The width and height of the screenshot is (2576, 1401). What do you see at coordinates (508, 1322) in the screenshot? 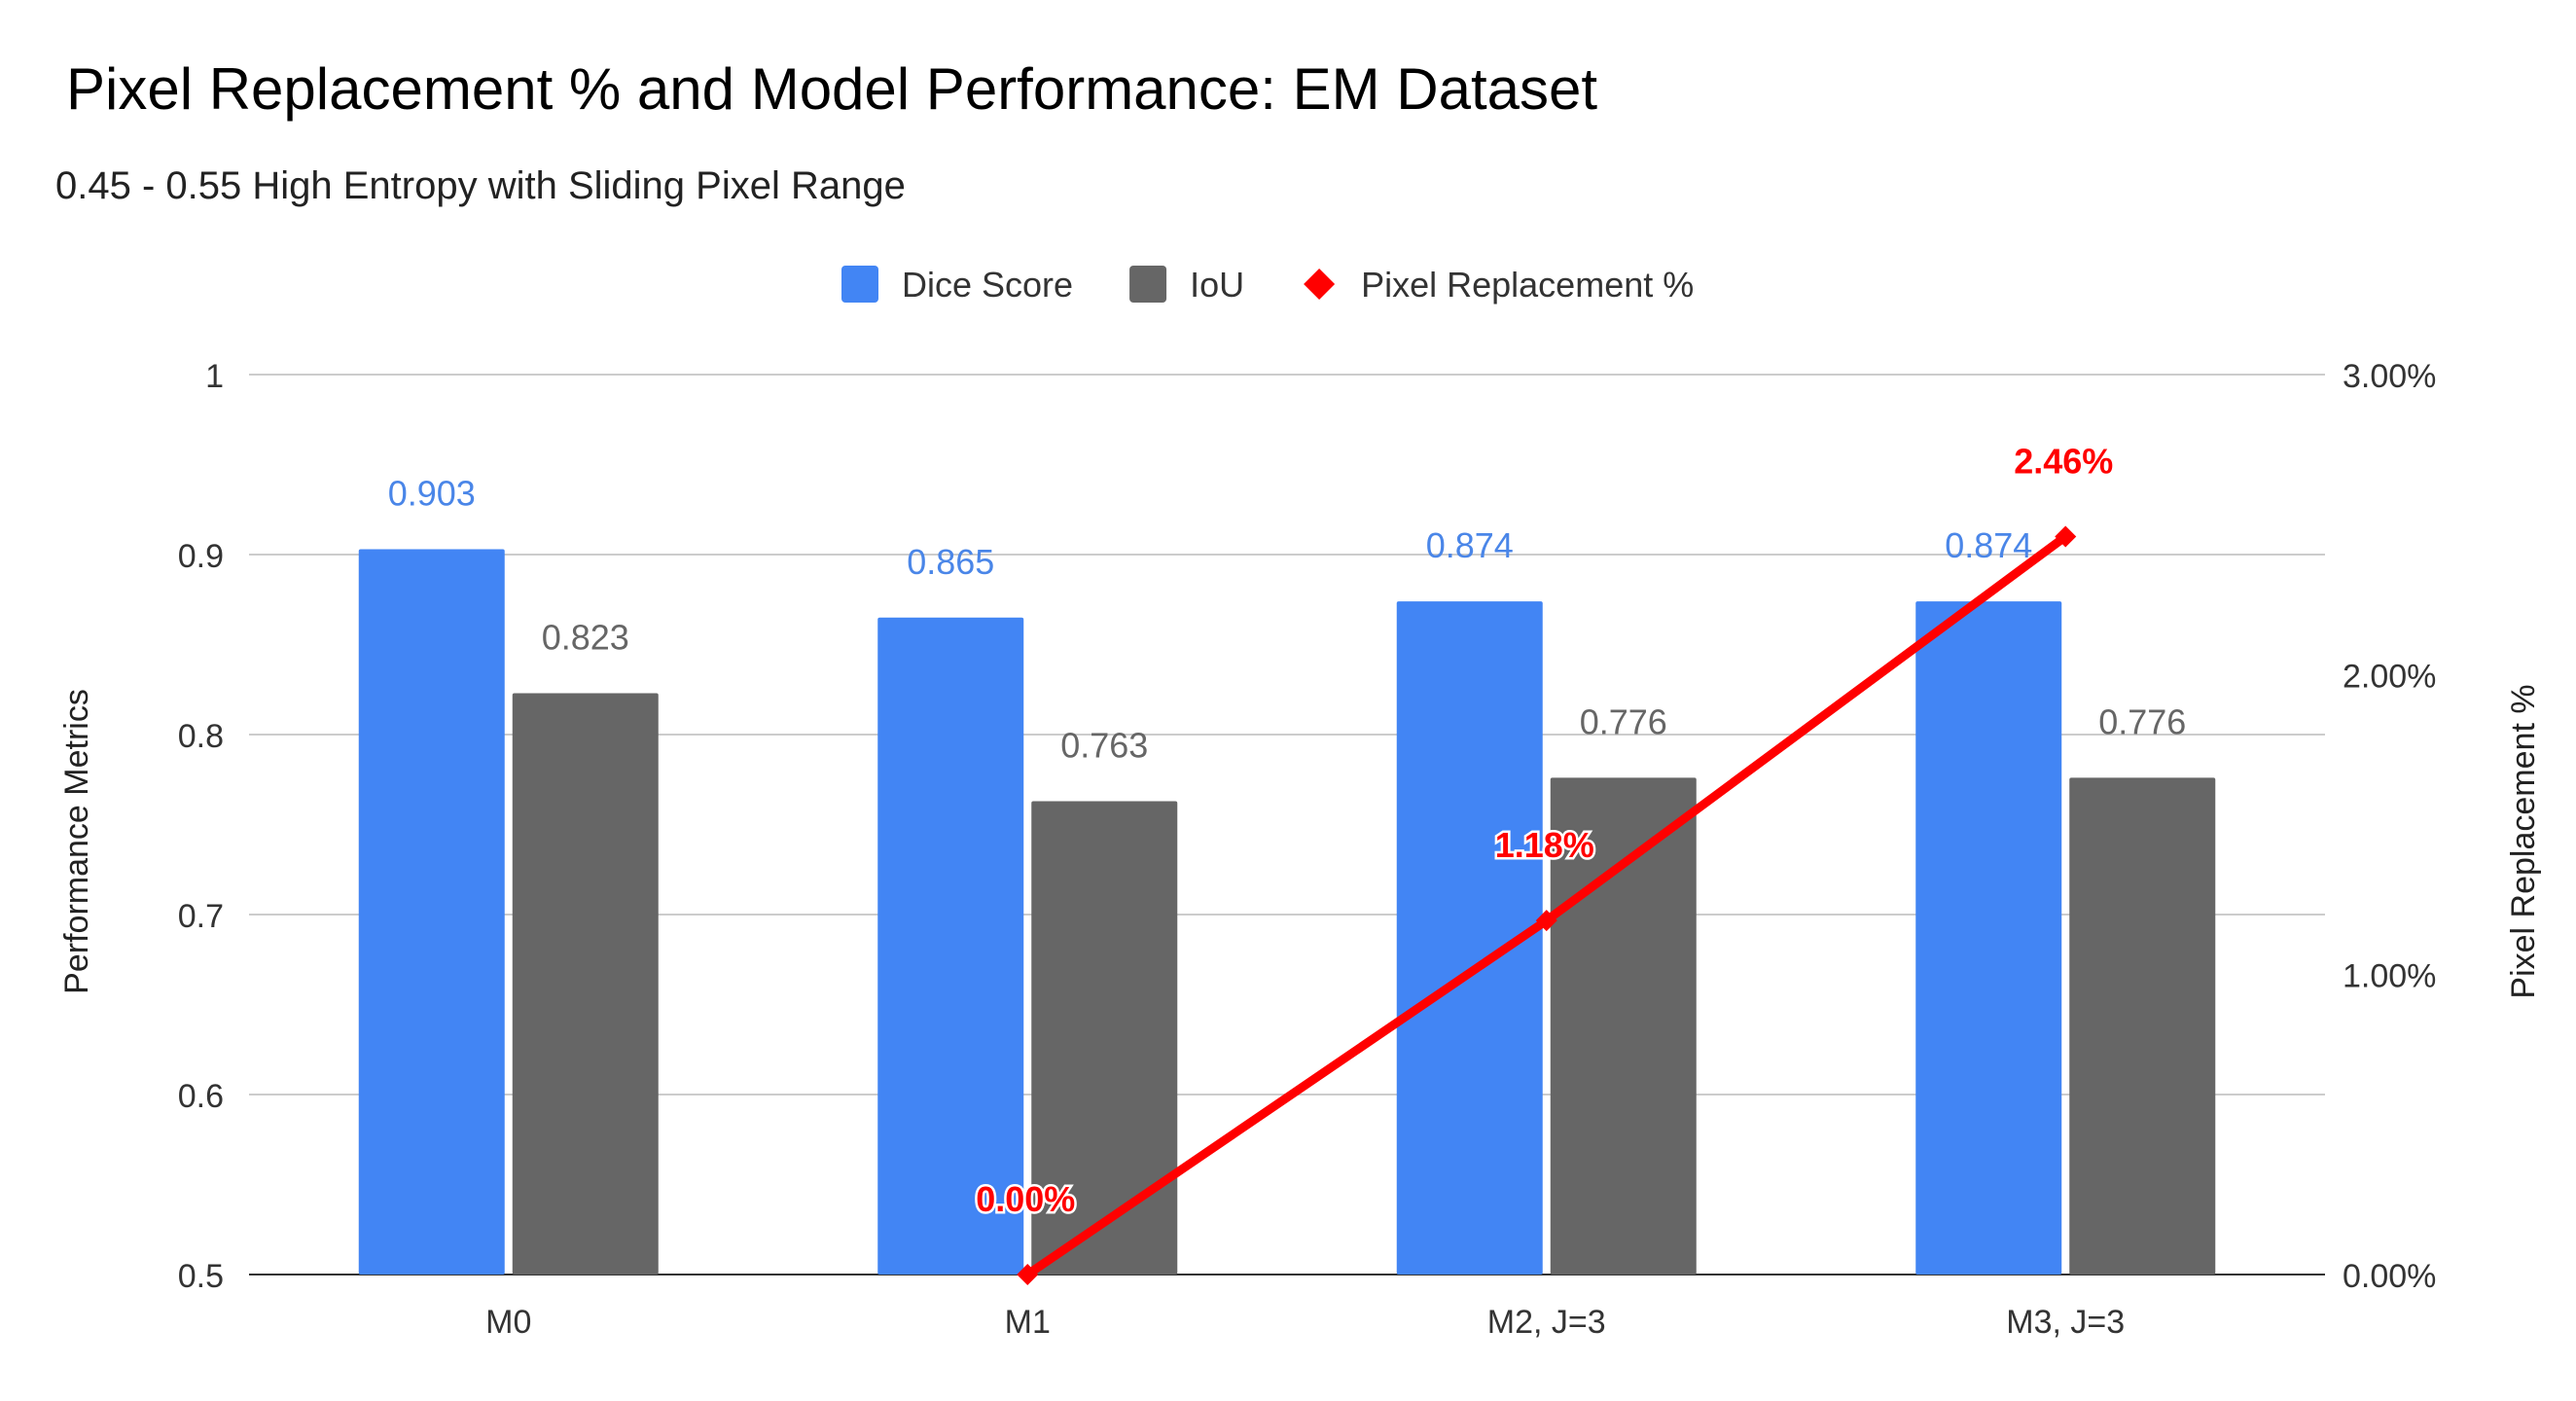
I see `x-tick-label: M0` at bounding box center [508, 1322].